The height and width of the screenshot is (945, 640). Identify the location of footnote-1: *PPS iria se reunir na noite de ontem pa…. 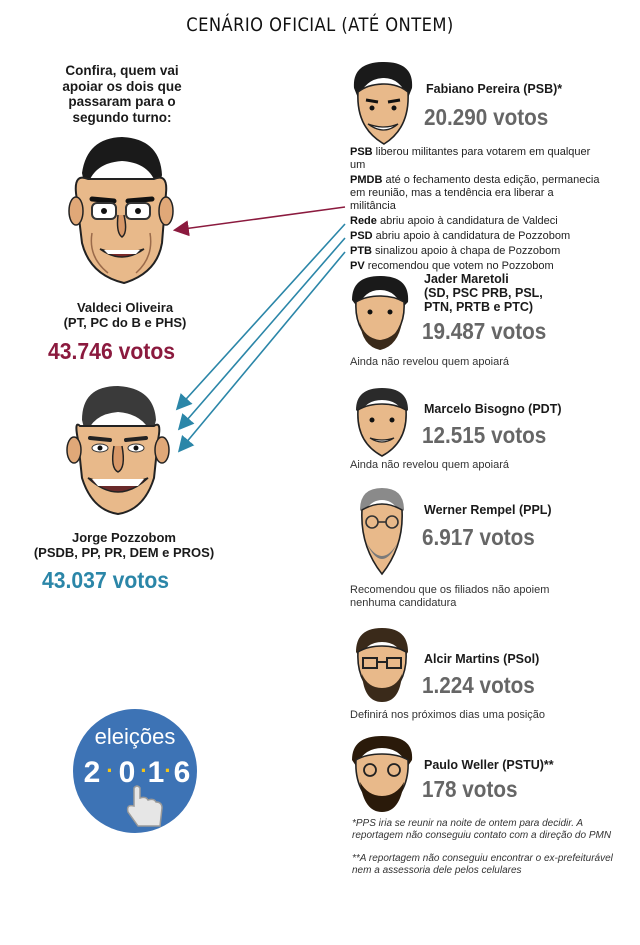
(482, 829).